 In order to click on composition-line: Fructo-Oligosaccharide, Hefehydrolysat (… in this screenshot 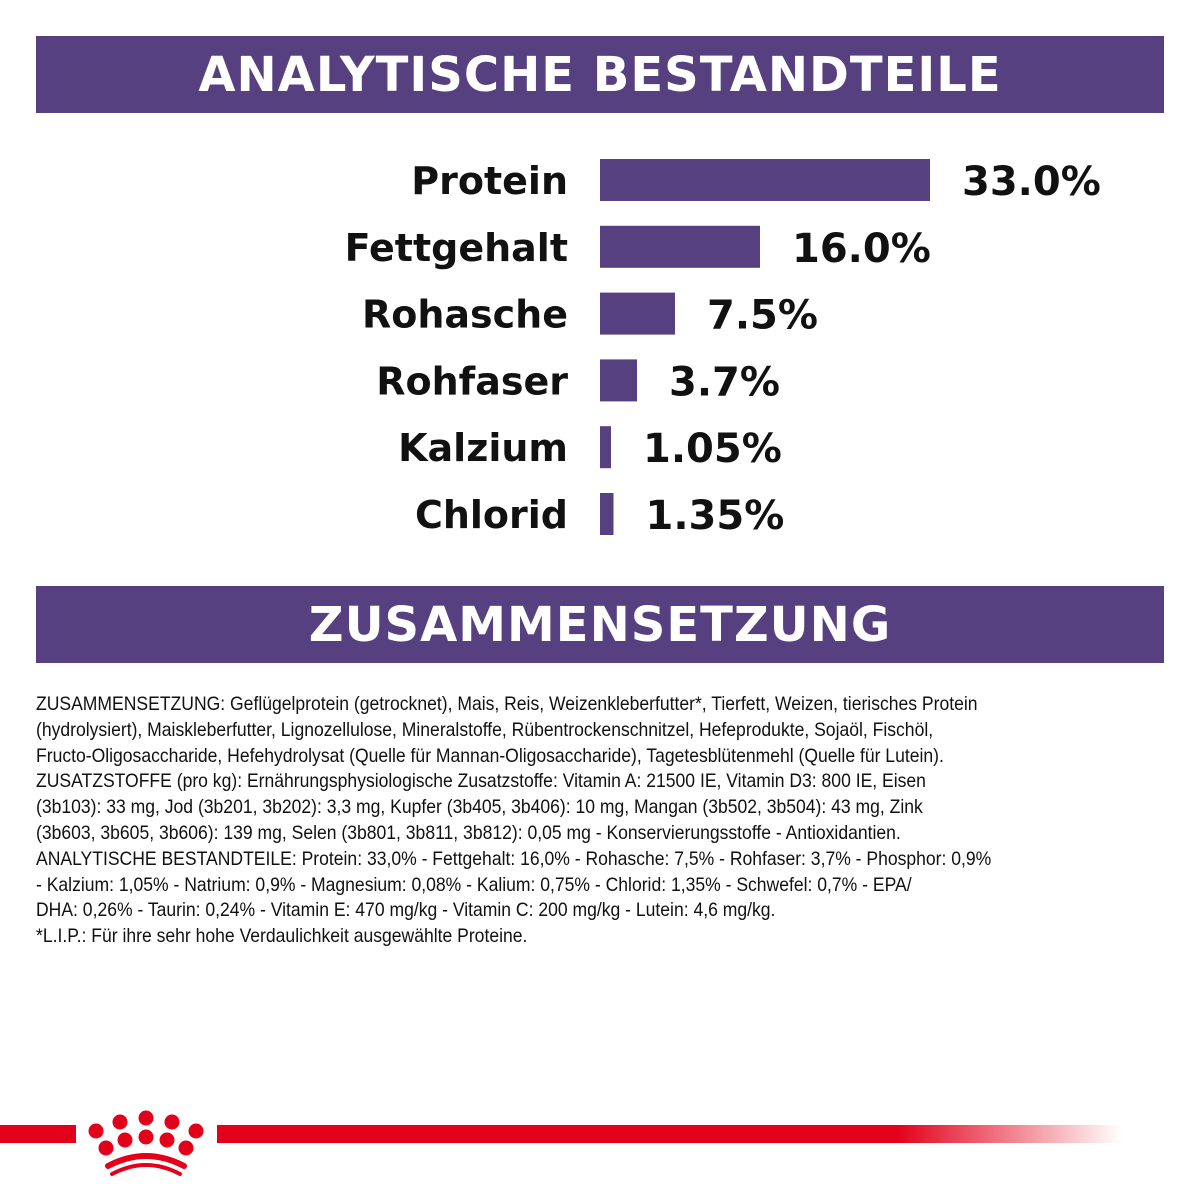, I will do `click(490, 755)`.